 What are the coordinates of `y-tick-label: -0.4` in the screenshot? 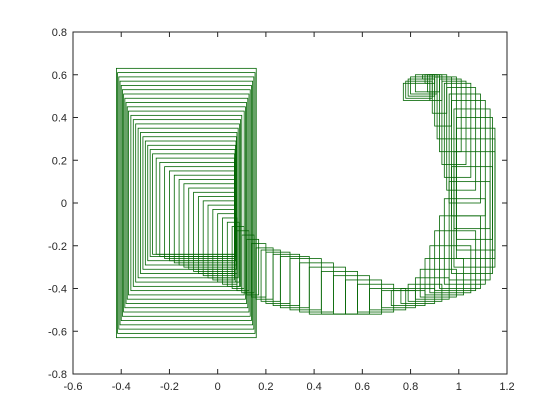 It's located at (57, 290).